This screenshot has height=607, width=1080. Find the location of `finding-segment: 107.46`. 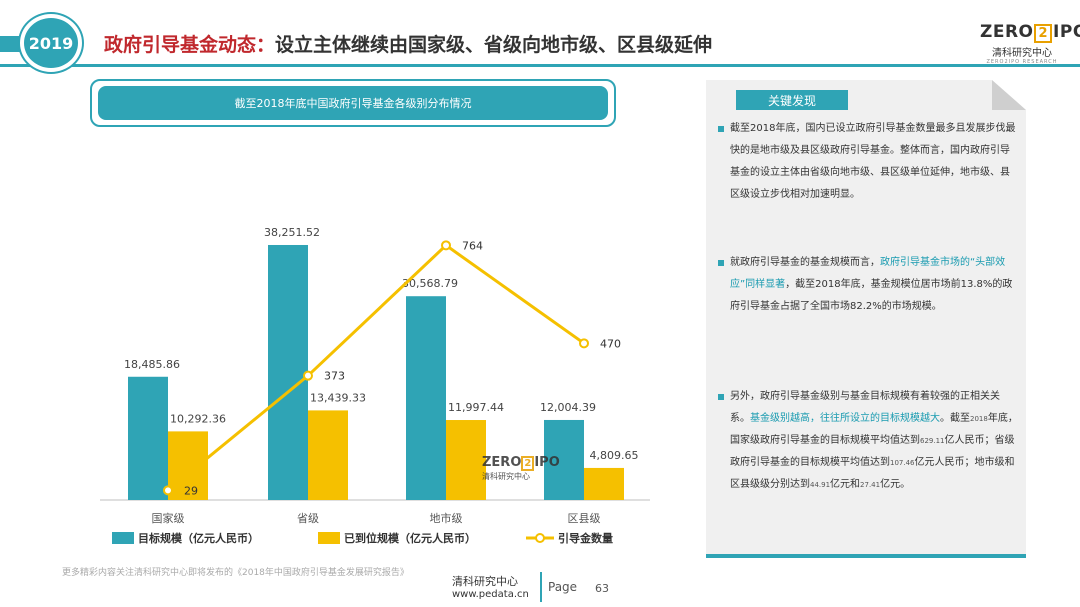

finding-segment: 107.46 is located at coordinates (902, 463).